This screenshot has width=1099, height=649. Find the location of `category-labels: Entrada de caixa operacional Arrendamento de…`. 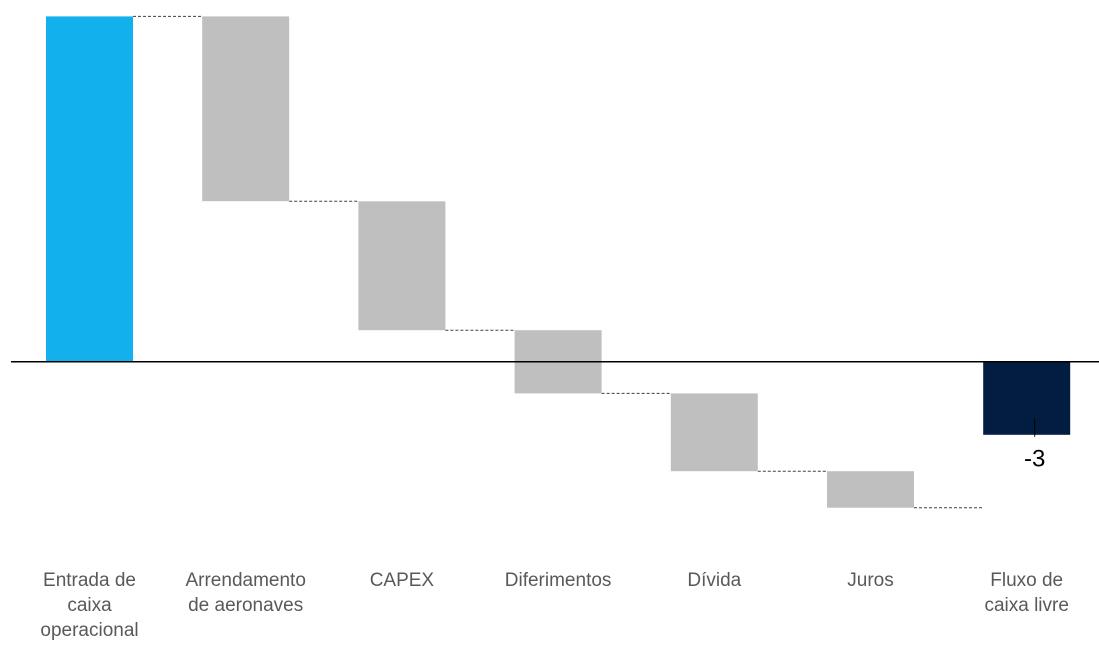

category-labels: Entrada de caixa operacional Arrendamento de… is located at coordinates (554, 605).